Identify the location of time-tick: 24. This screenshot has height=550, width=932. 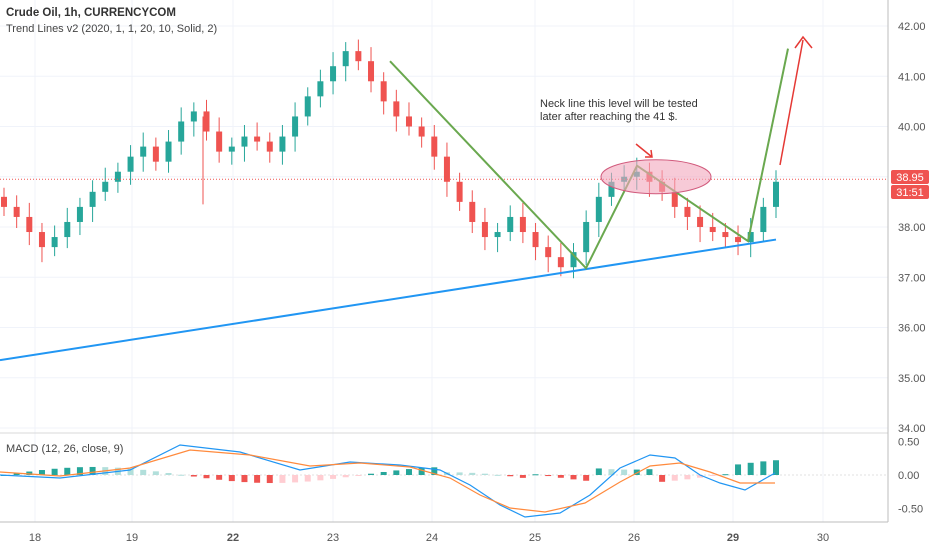
(432, 538).